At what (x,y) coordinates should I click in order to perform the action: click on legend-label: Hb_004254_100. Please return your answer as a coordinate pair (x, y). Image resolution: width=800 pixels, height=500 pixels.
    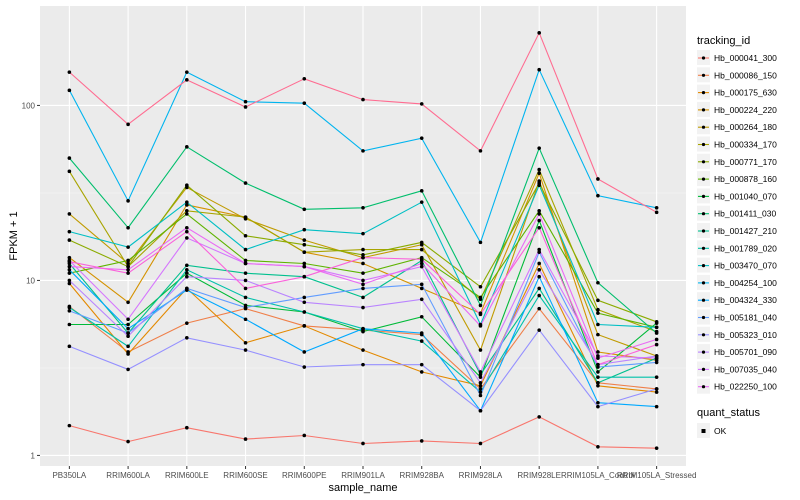
    Looking at the image, I should click on (745, 283).